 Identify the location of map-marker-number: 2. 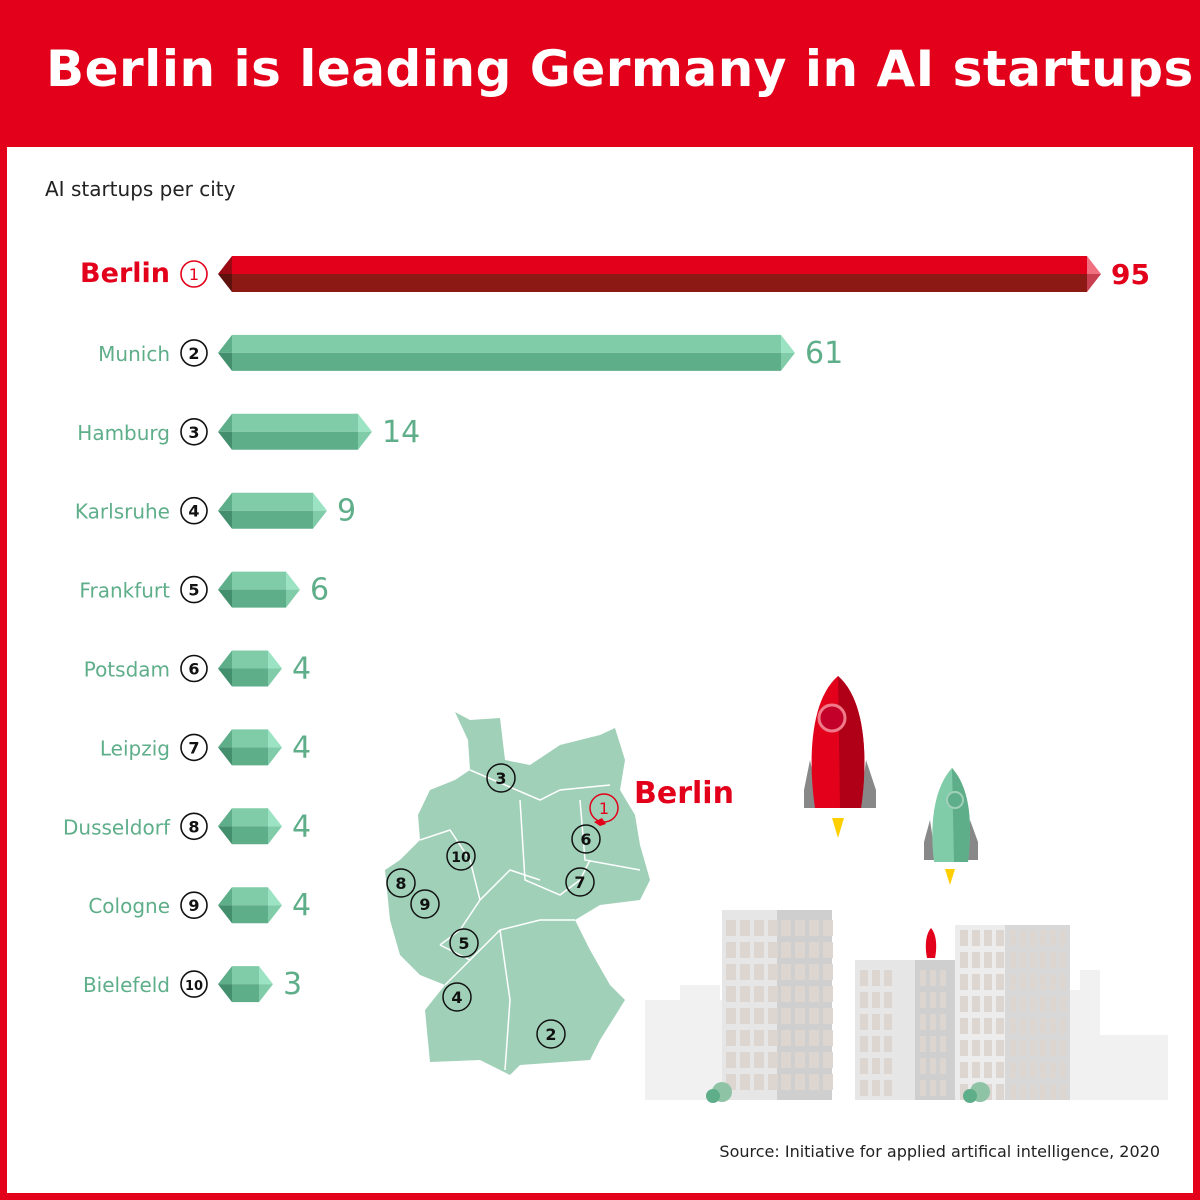
(550, 1034).